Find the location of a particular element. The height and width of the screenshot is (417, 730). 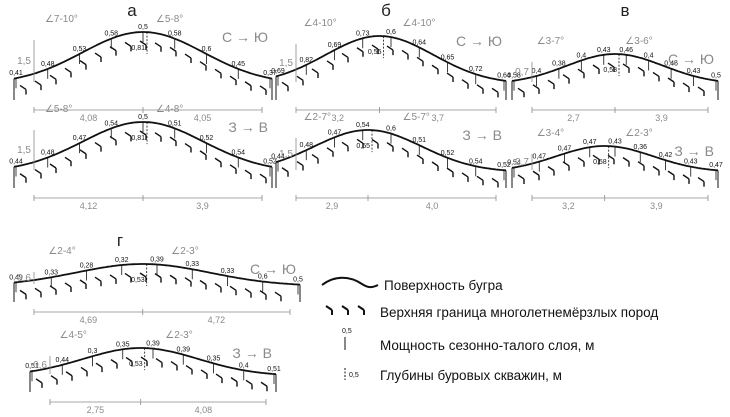

panel-letter-v: в is located at coordinates (624, 10).